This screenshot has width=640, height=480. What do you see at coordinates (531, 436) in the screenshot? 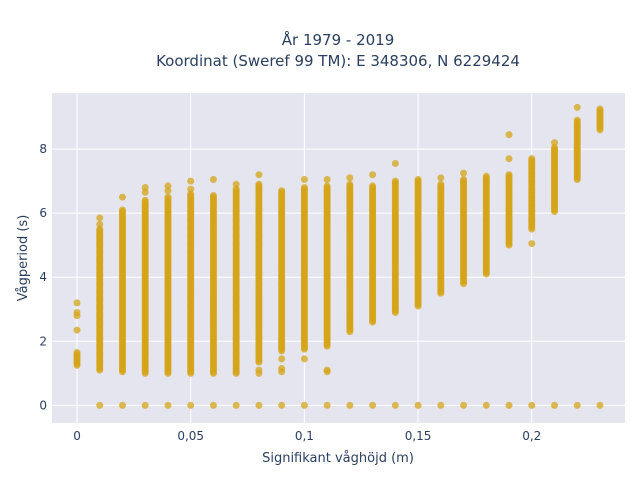
I see `x-tick-label: 0,2` at bounding box center [531, 436].